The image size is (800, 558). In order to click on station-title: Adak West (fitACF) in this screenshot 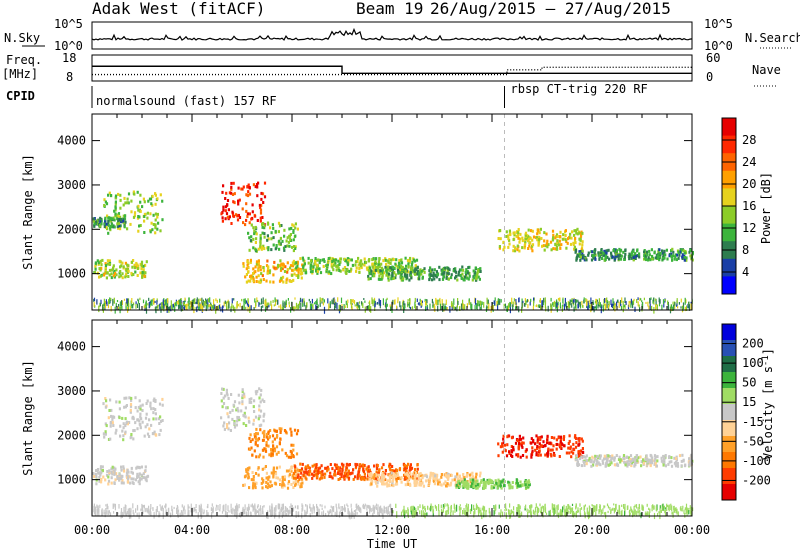, I will do `click(178, 9)`.